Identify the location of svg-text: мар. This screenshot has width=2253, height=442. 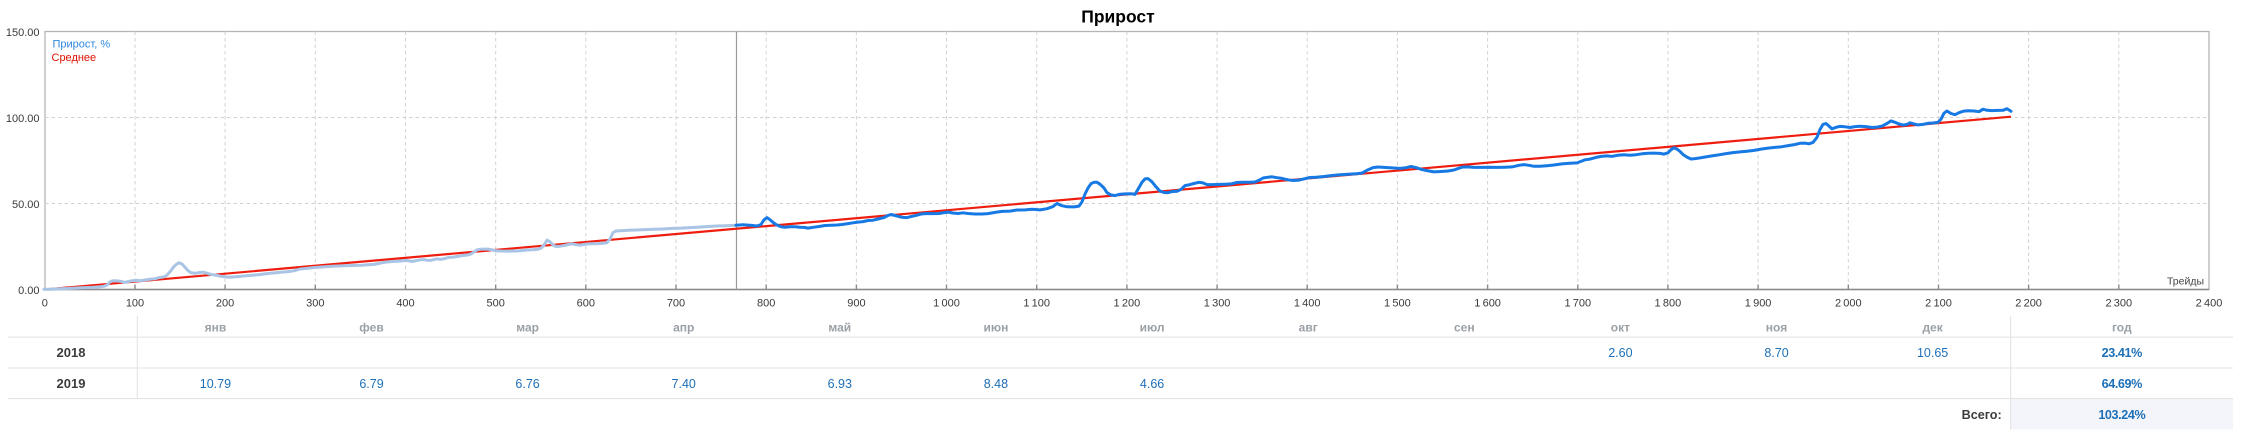
(527, 328).